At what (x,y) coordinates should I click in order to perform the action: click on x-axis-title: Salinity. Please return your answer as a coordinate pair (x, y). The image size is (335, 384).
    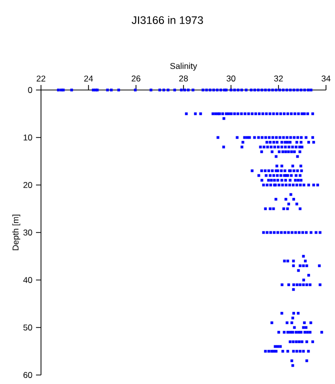
    Looking at the image, I should click on (184, 66).